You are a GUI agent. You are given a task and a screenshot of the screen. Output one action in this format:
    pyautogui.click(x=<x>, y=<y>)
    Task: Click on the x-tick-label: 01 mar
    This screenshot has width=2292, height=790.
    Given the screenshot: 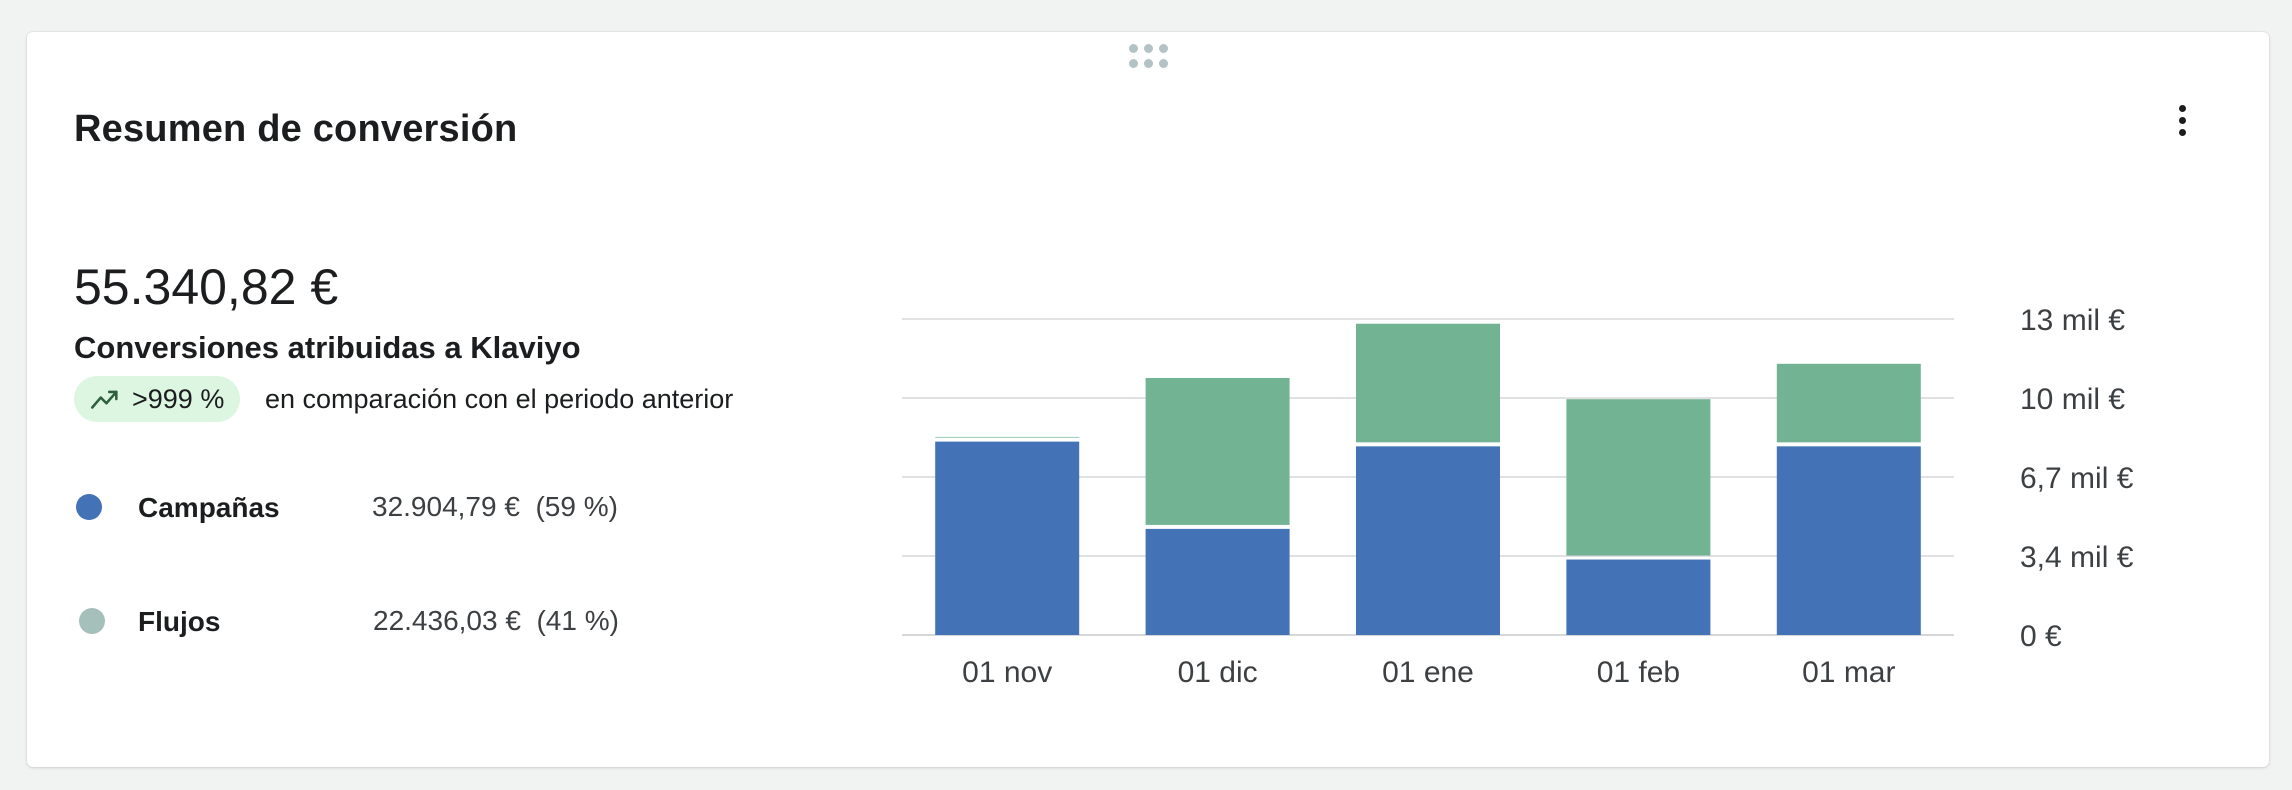 What is the action you would take?
    pyautogui.click(x=1848, y=672)
    